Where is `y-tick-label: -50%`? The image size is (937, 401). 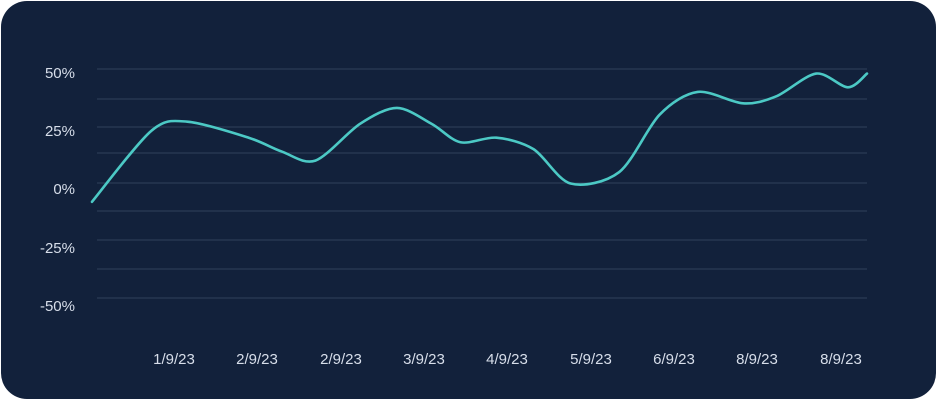
y-tick-label: -50% is located at coordinates (57, 306).